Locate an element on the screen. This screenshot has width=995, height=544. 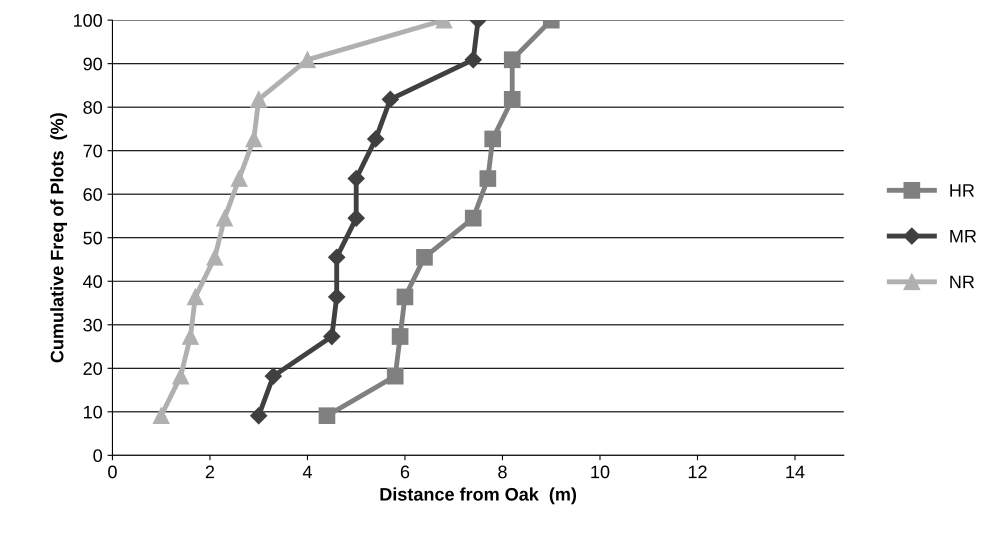
x-tick-label: 10 is located at coordinates (600, 472).